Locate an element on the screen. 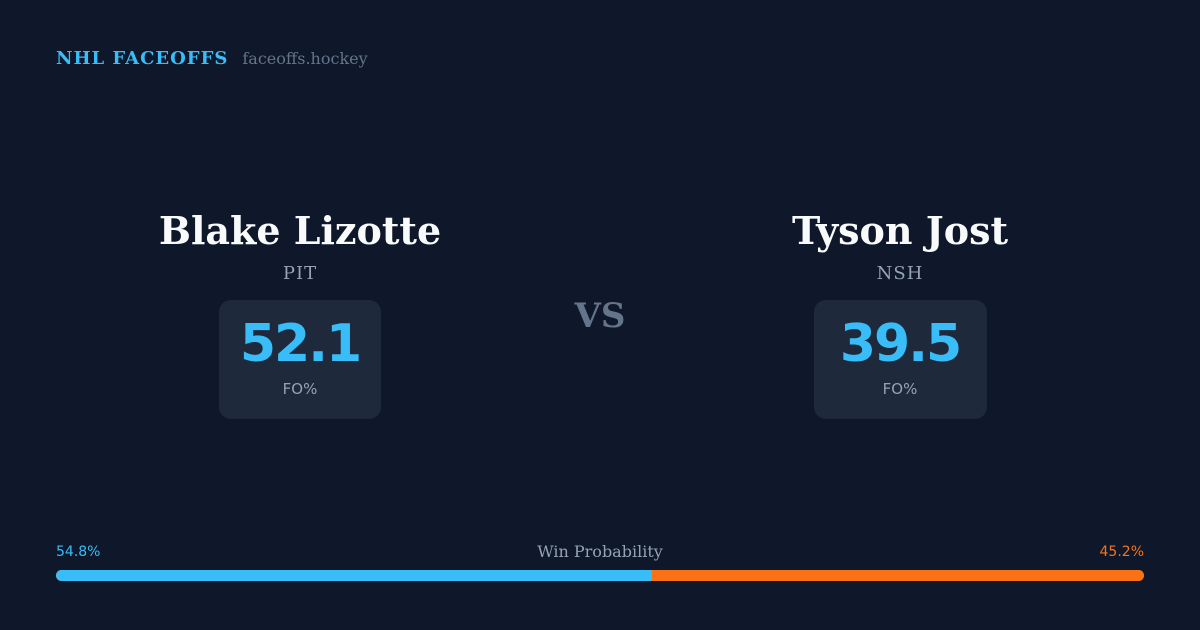 The image size is (1200, 630). team-abbr-away: NSH is located at coordinates (900, 273).